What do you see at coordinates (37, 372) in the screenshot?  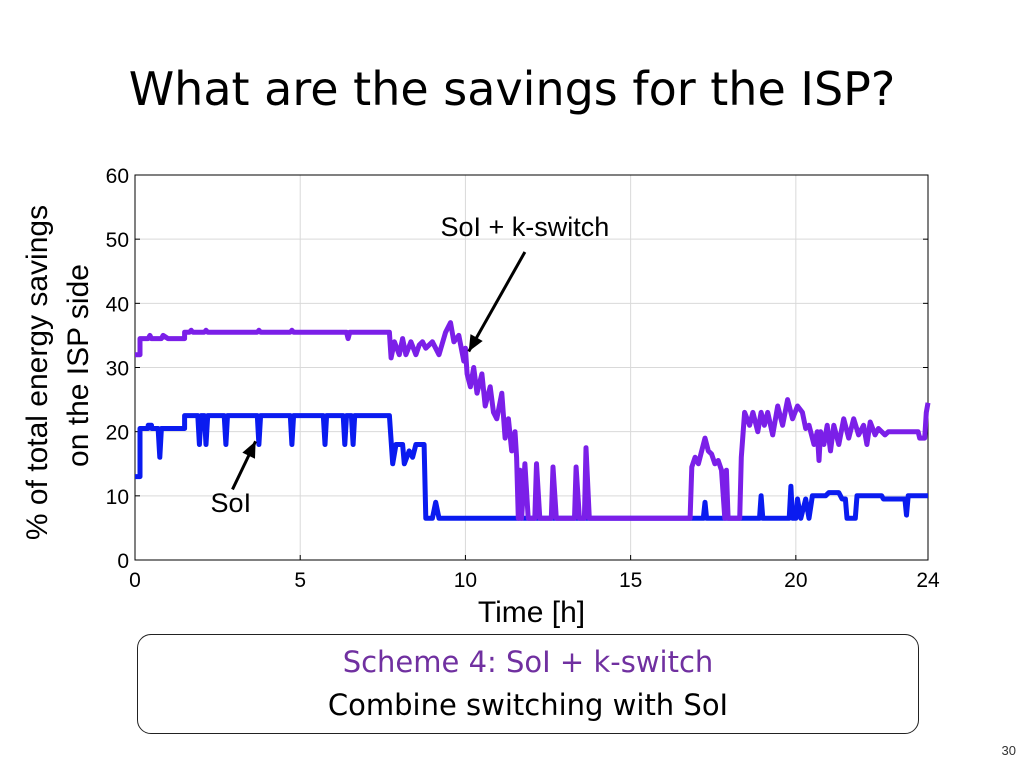 I see `y-axis-label-line1: % of total energy savings` at bounding box center [37, 372].